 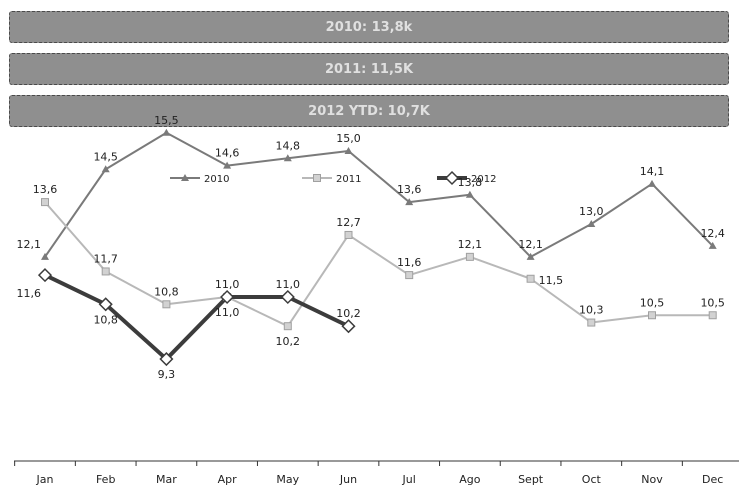 I want to click on data-label-2010: 14,1, so click(x=652, y=171).